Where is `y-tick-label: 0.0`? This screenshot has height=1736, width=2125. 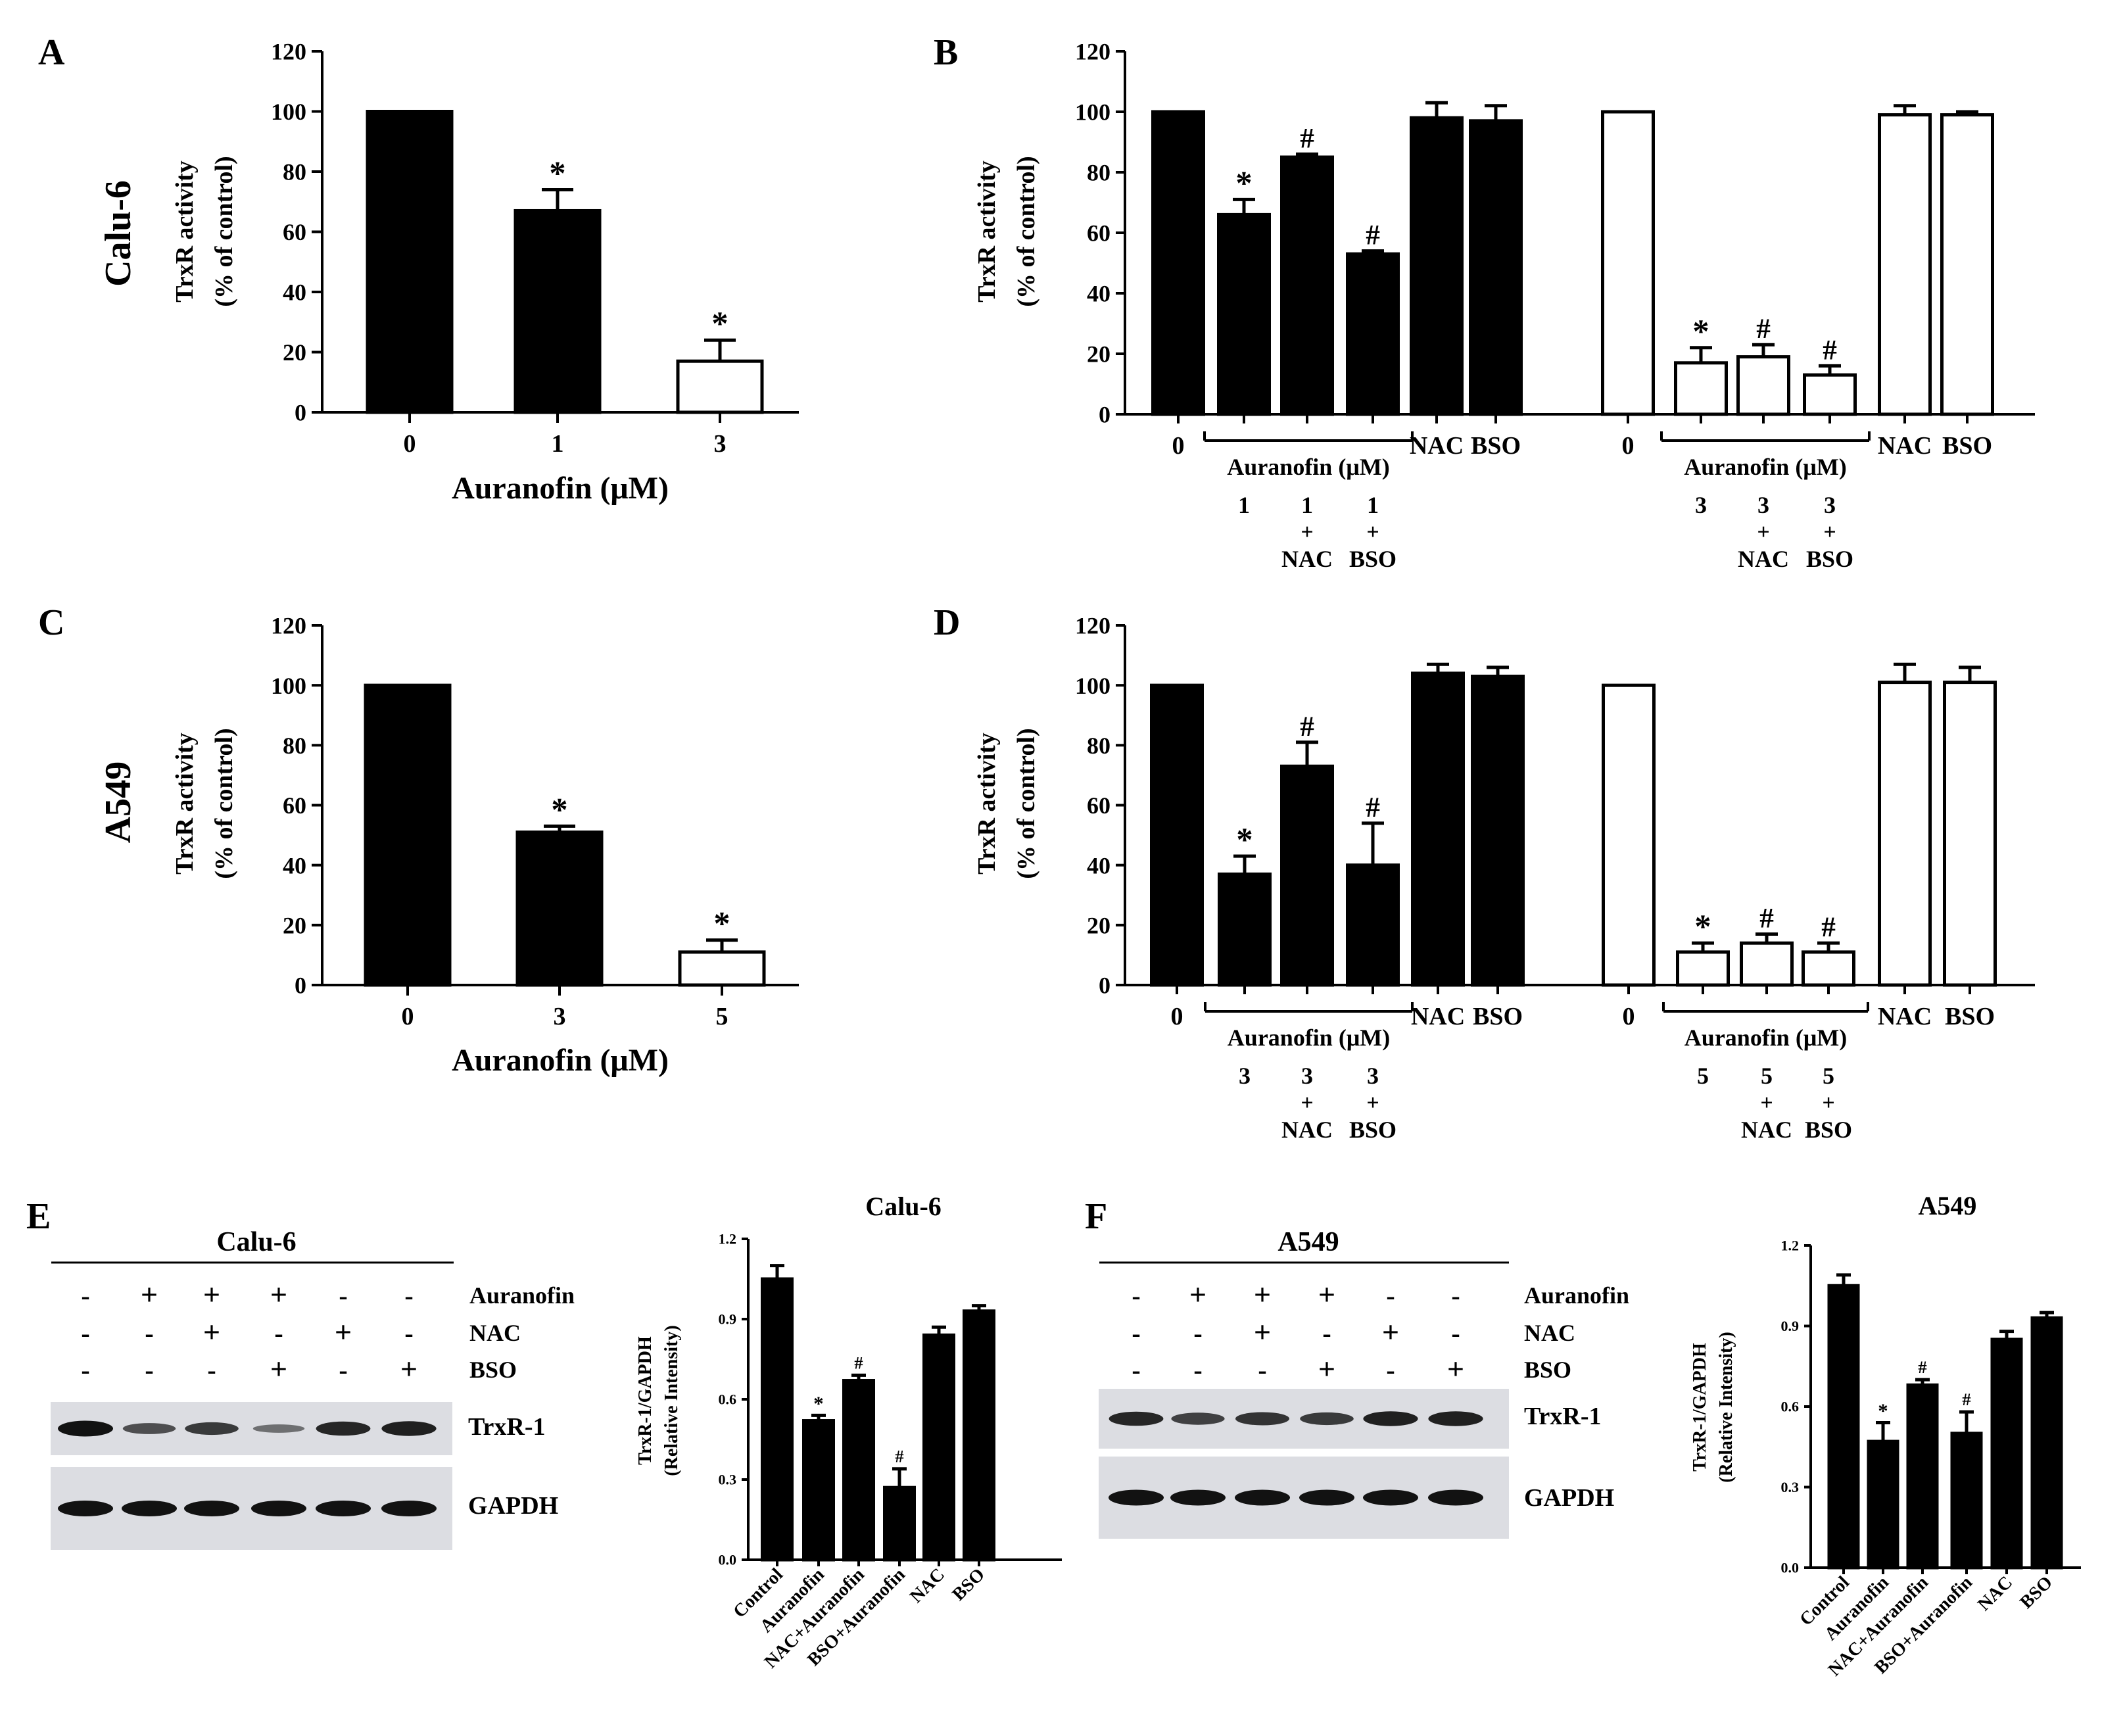 y-tick-label: 0.0 is located at coordinates (1790, 1568).